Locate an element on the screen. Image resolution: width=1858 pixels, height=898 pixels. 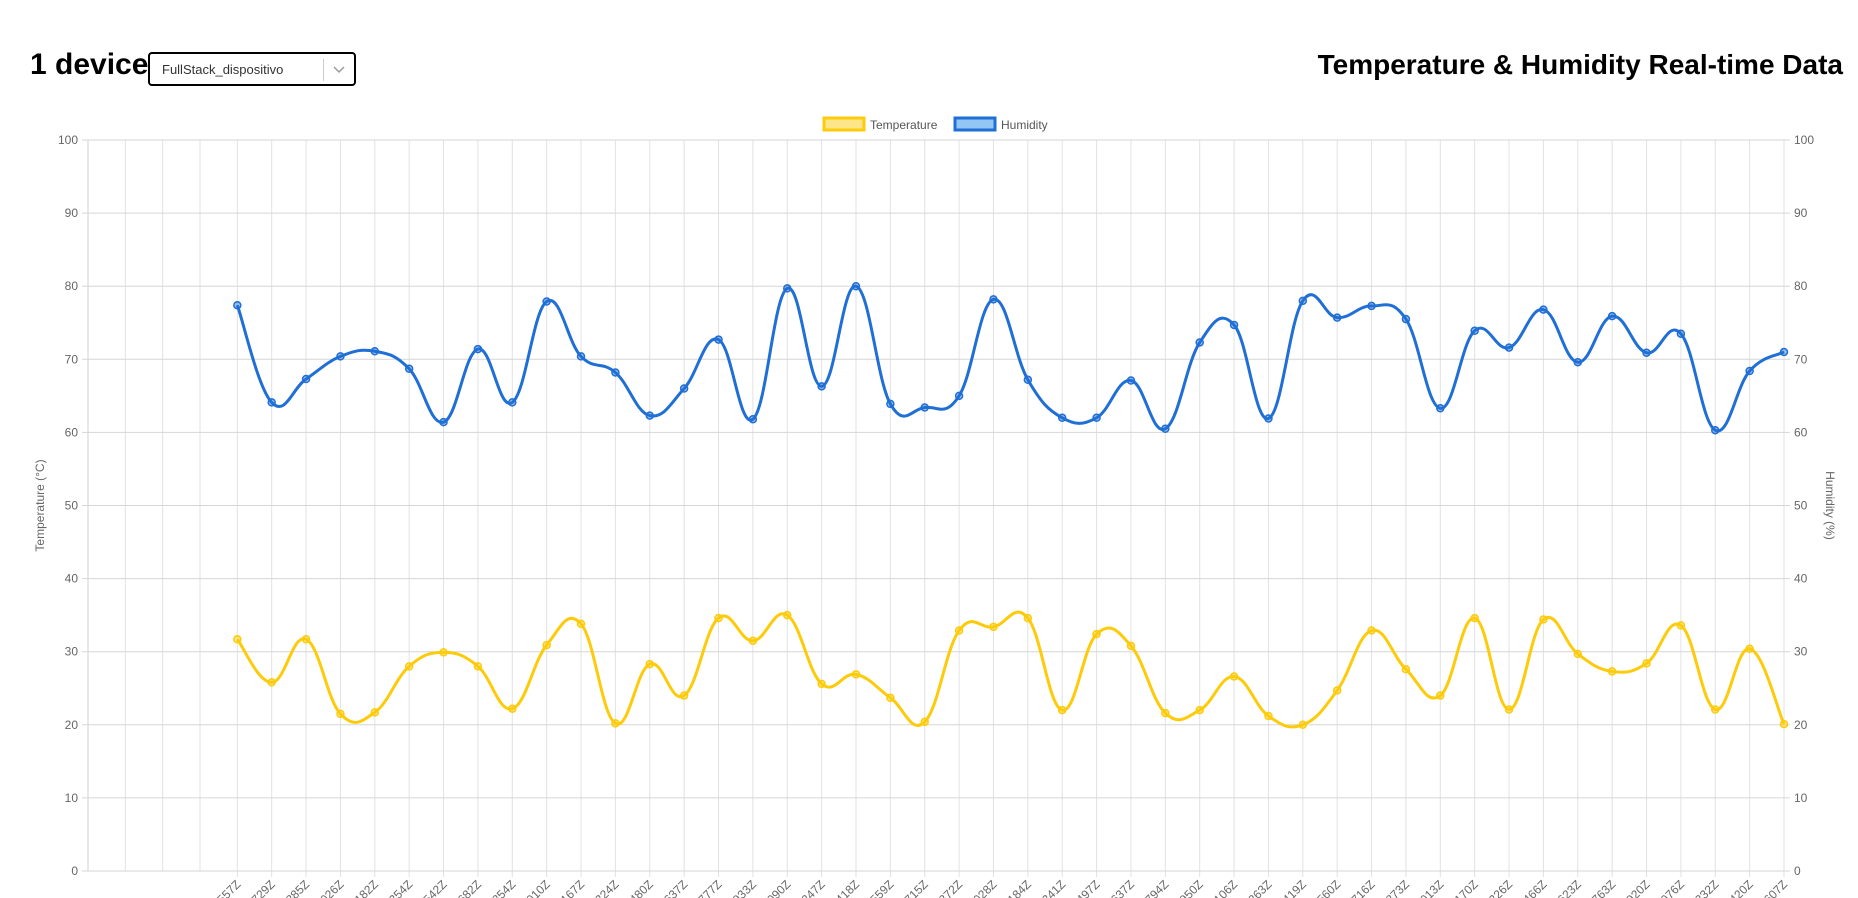
x-tick-label: 542Z is located at coordinates (434, 887).